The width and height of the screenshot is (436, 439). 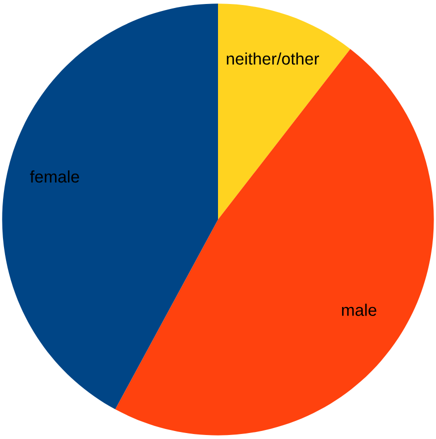 I want to click on slice-label: female, so click(x=55, y=176).